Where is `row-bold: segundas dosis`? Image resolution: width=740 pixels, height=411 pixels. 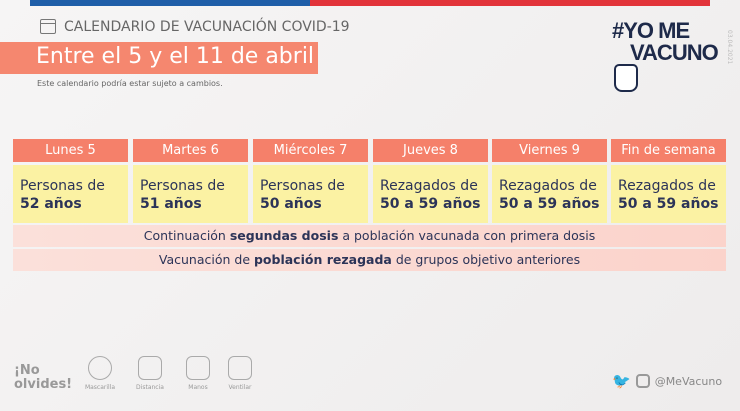 row-bold: segundas dosis is located at coordinates (284, 235).